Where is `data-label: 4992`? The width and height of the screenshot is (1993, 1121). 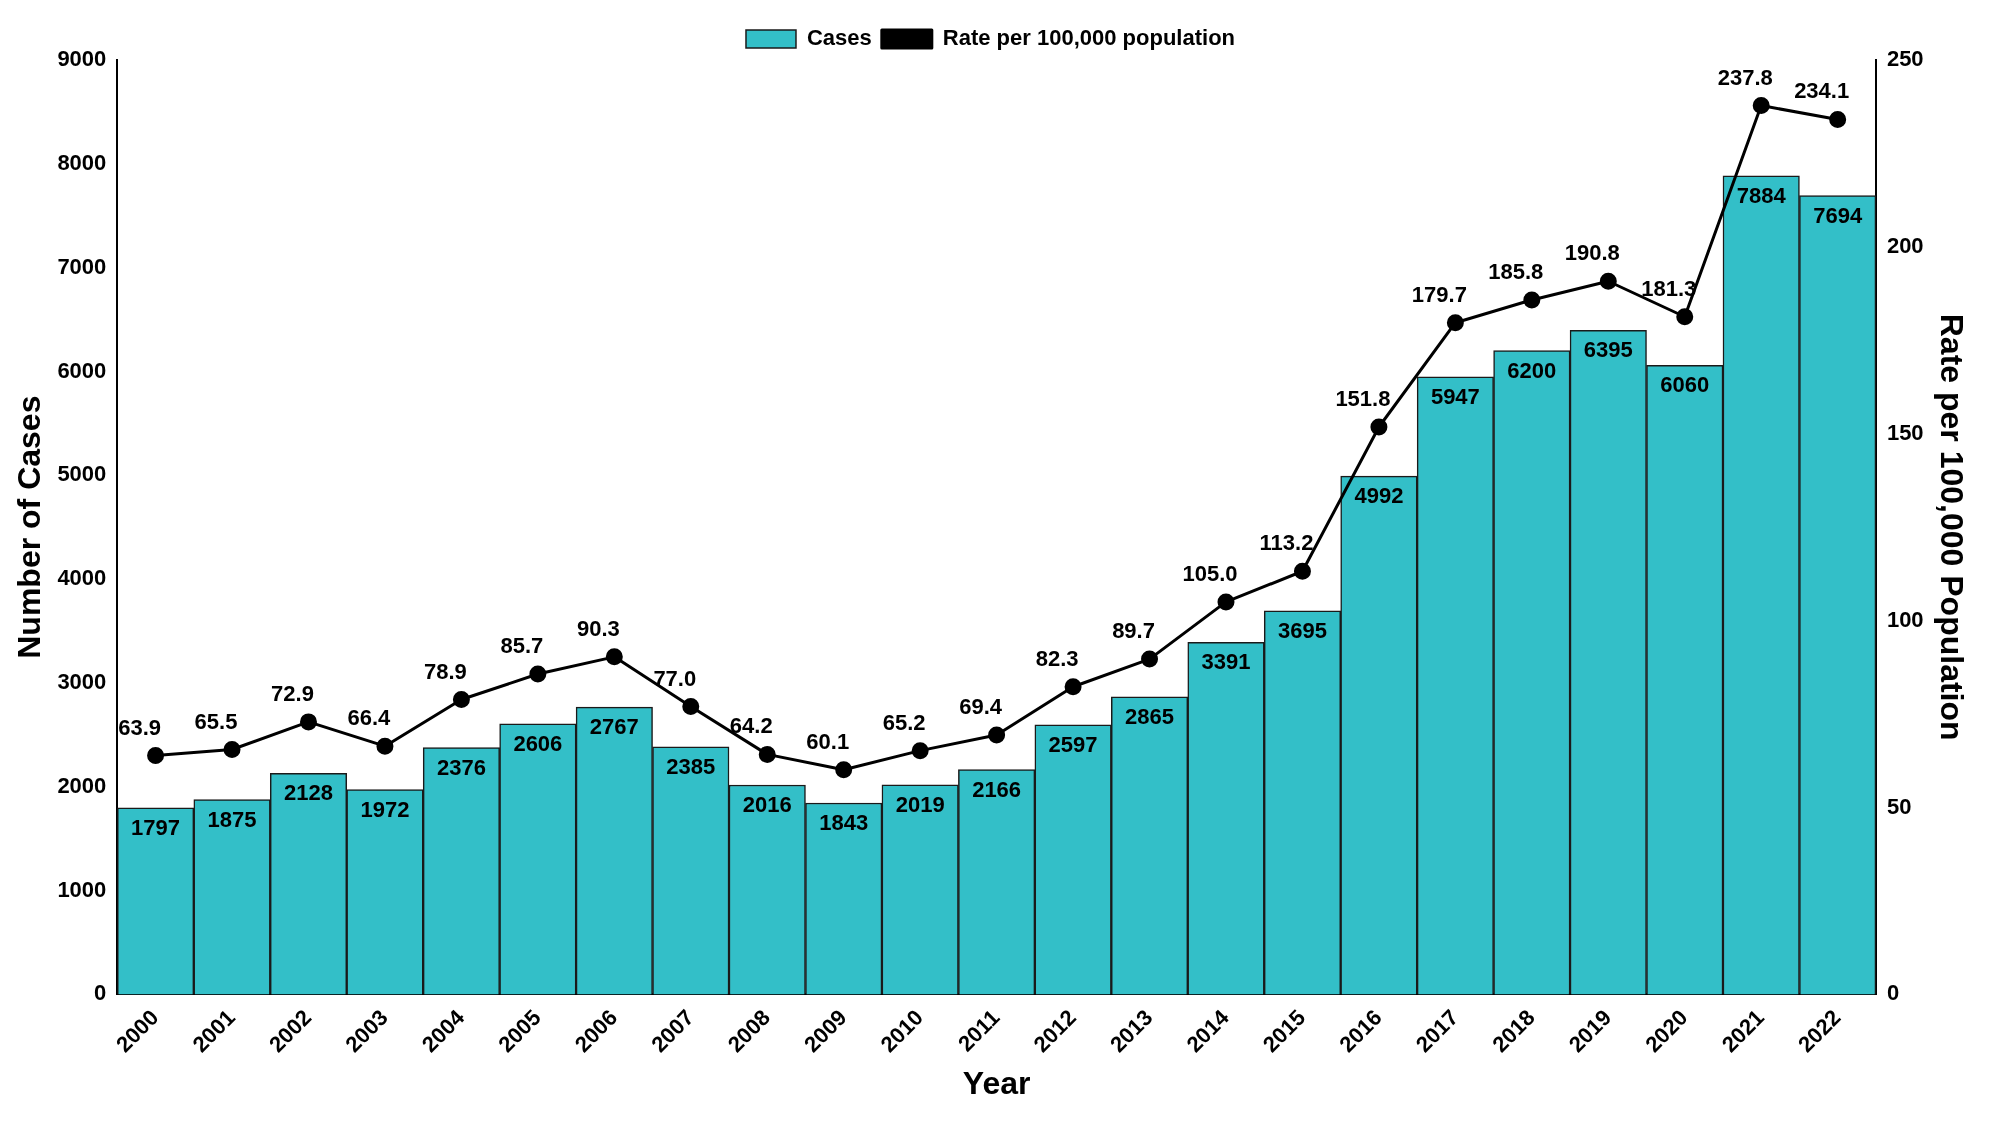 data-label: 4992 is located at coordinates (1379, 496).